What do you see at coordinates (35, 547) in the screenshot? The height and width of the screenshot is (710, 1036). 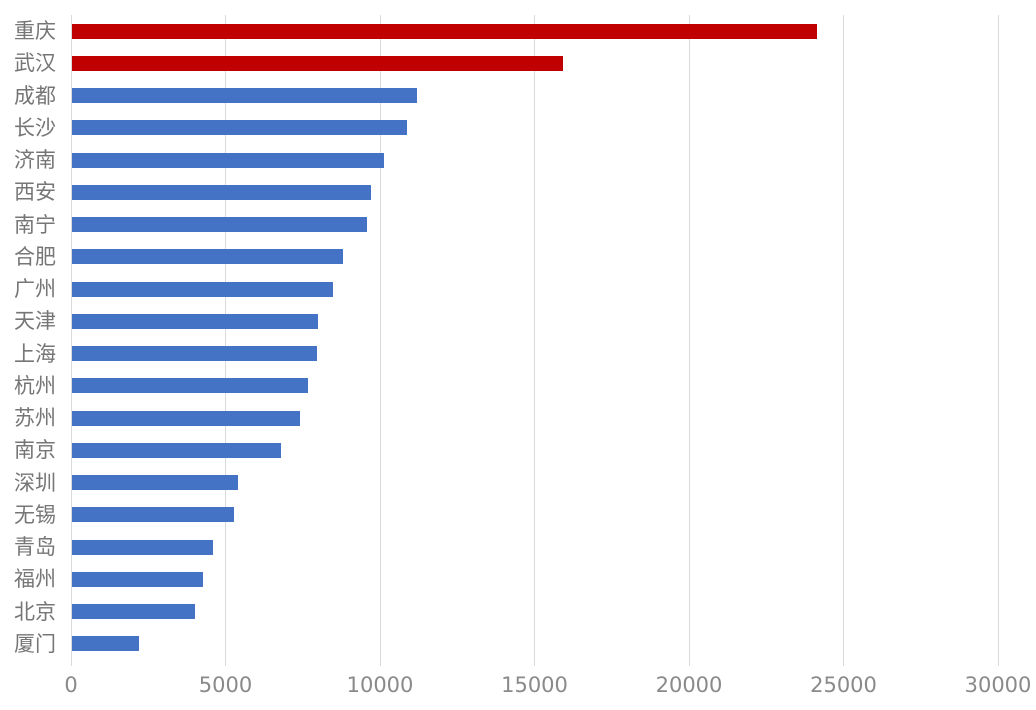 I see `y-label: 青岛` at bounding box center [35, 547].